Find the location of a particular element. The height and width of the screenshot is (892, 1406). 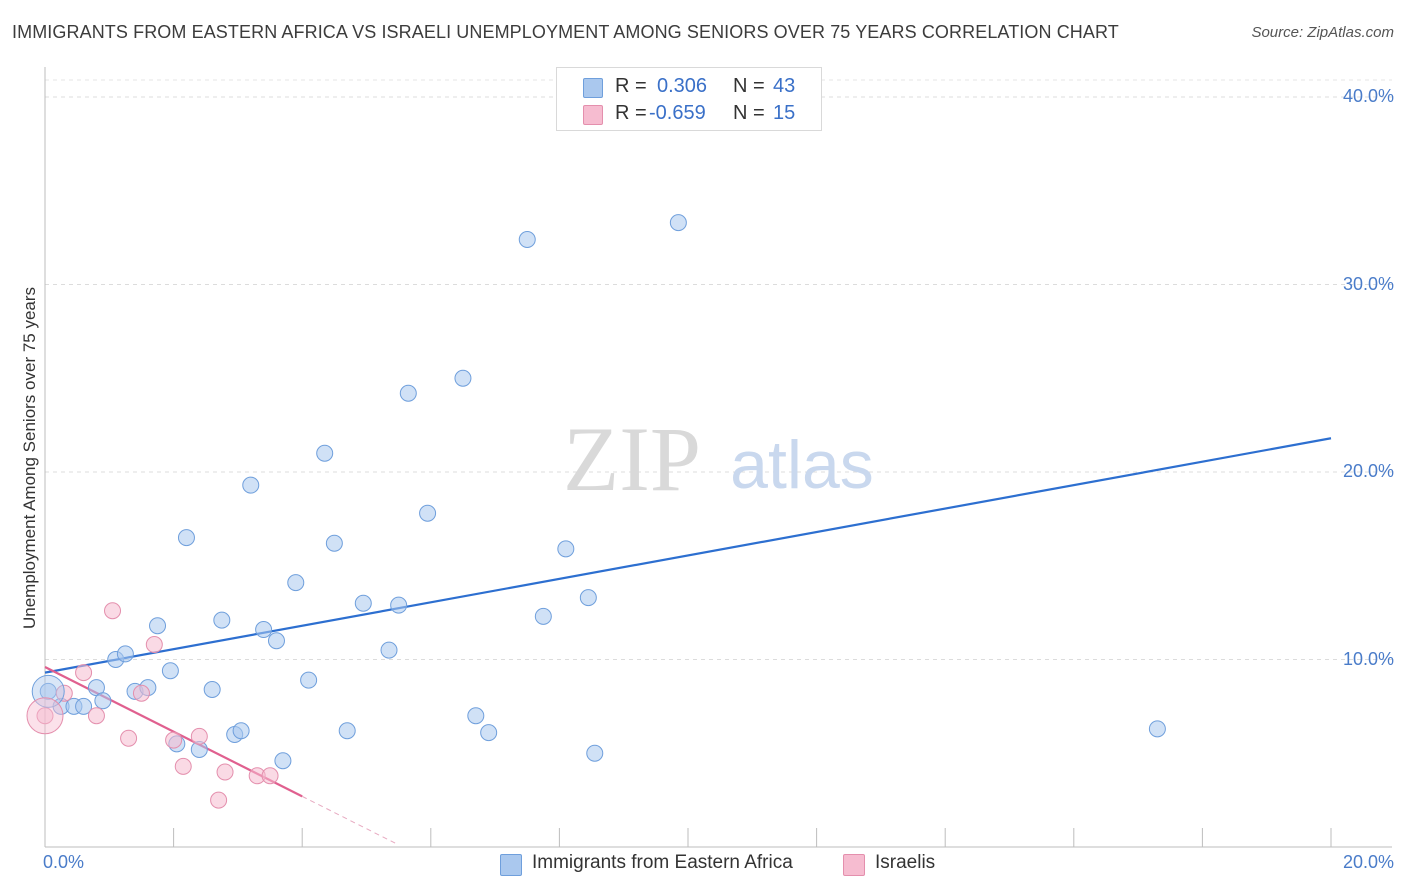

trend-line-israelis-extension is located at coordinates (350, 820).